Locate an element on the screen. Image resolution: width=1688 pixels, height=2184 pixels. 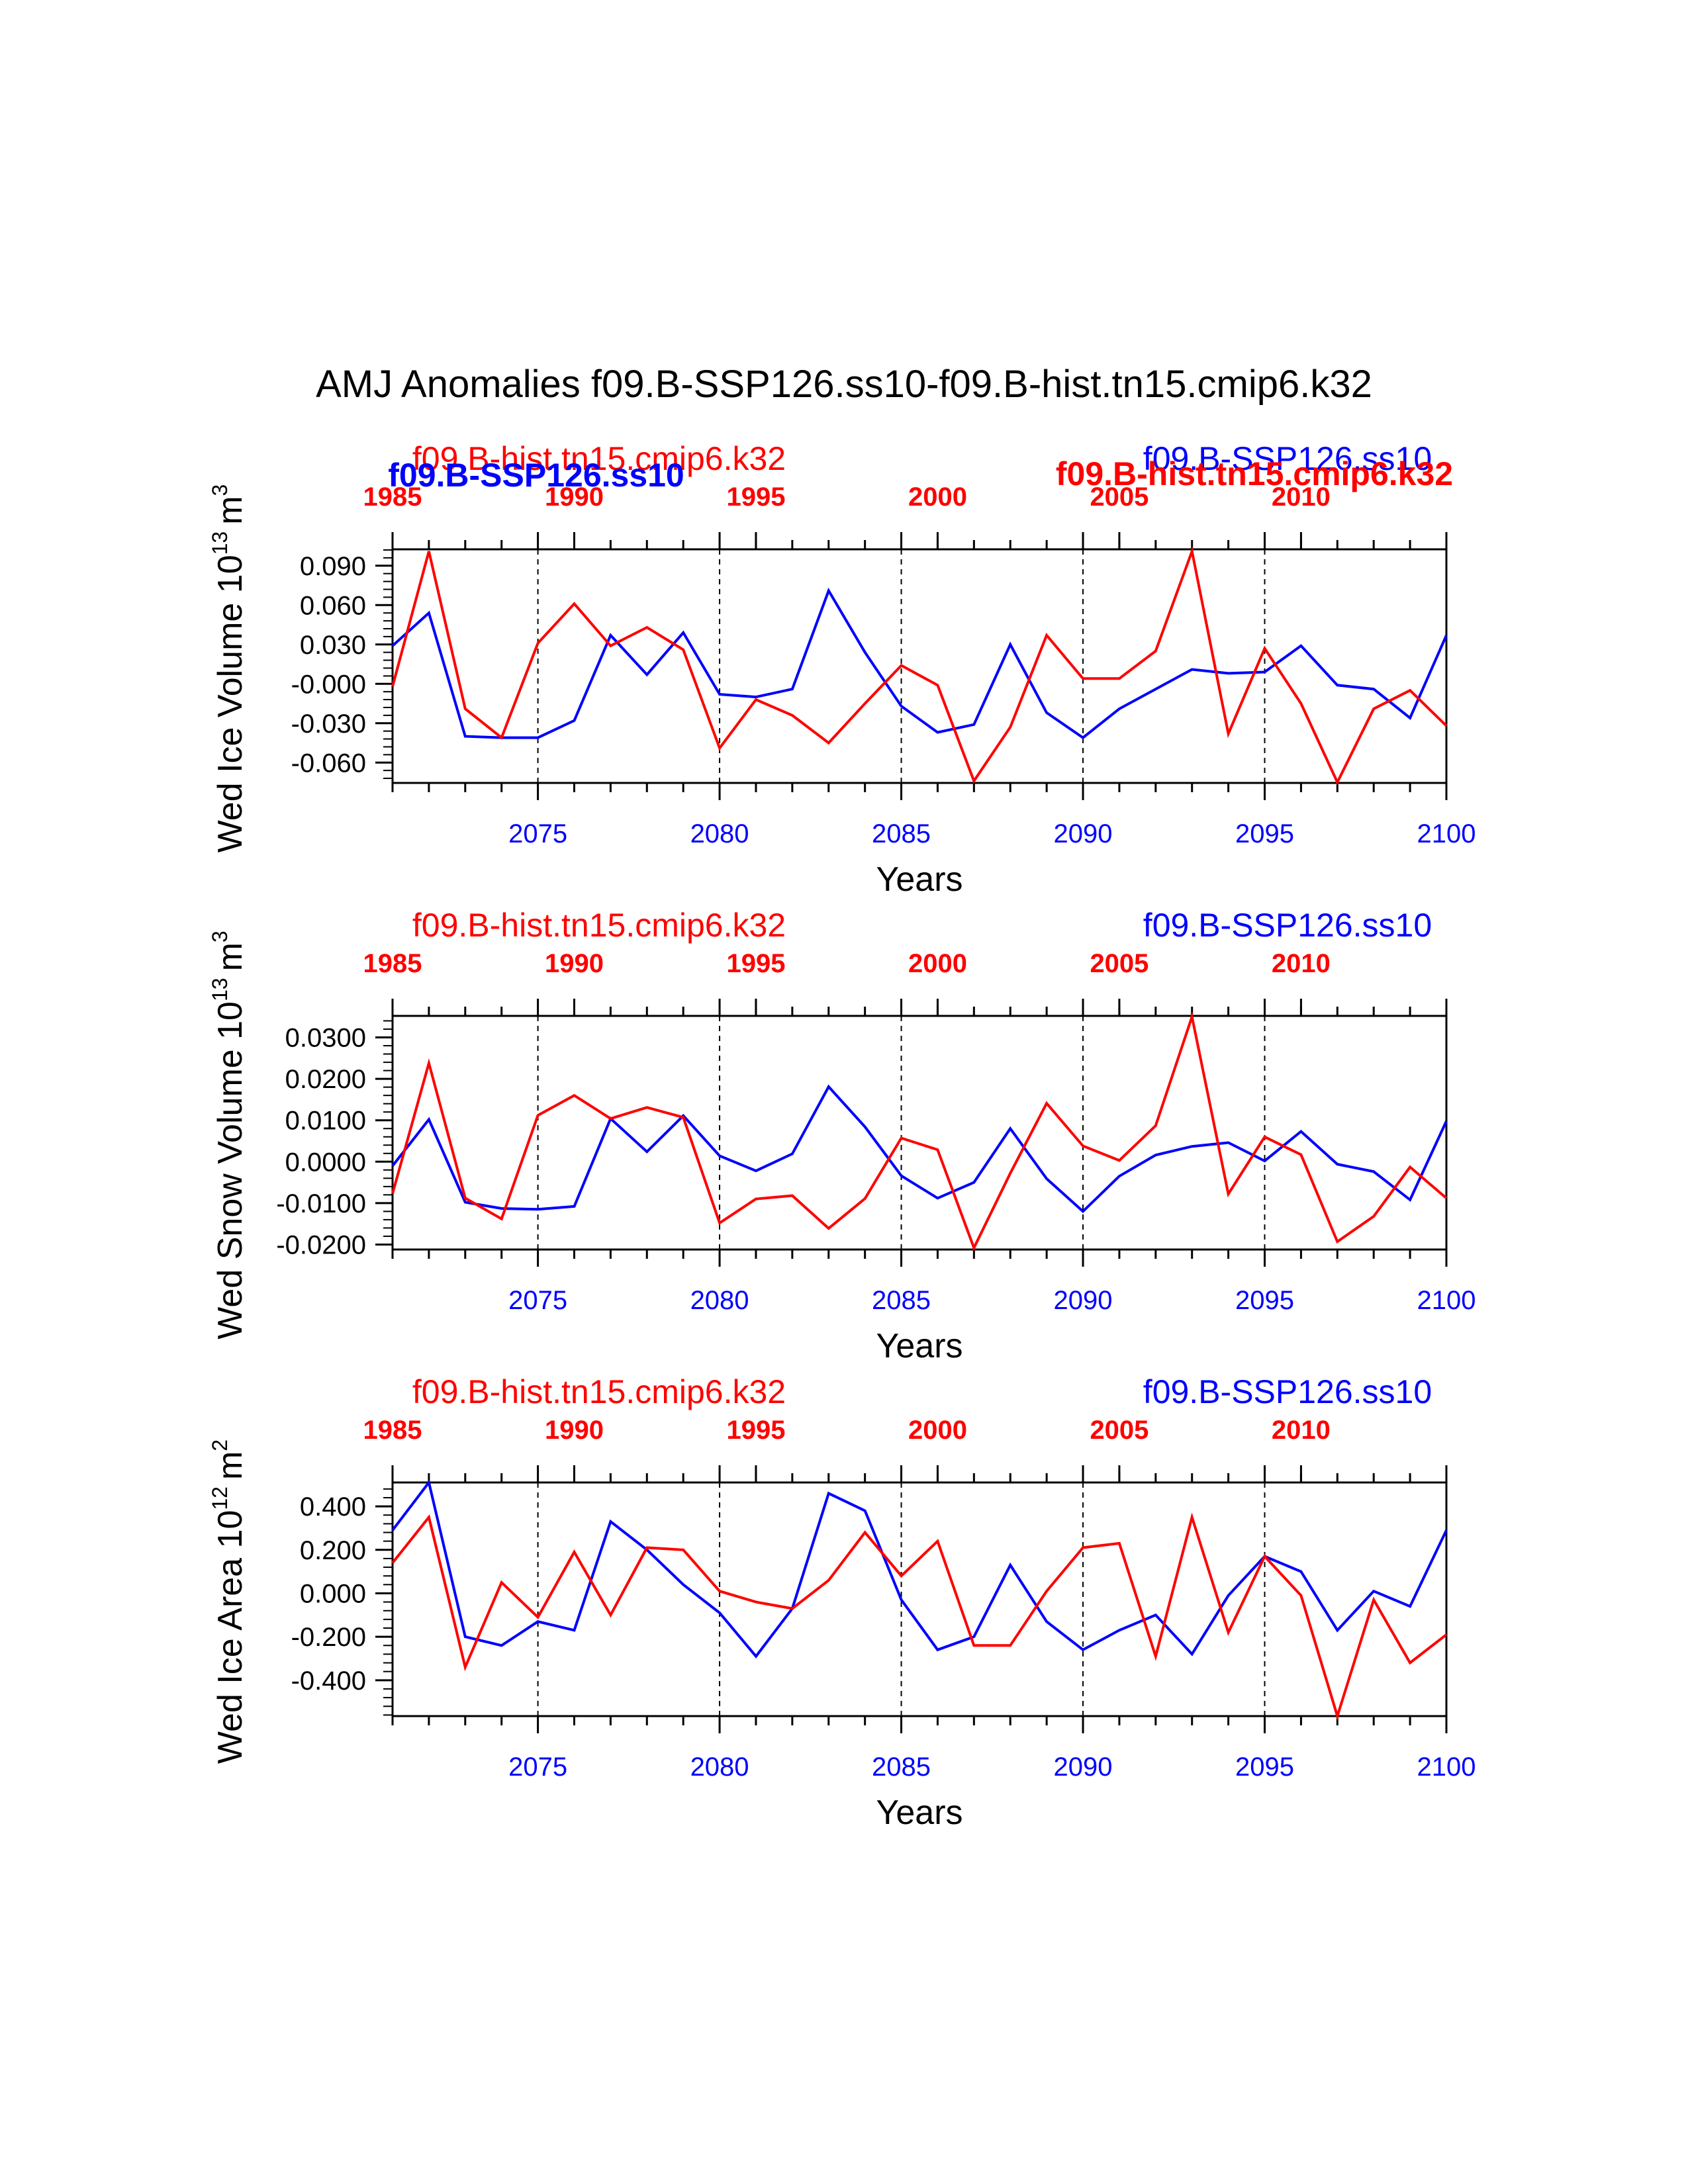
y-axis-label: Wed Snow Volume 1013 m3 is located at coordinates (229, 1135).